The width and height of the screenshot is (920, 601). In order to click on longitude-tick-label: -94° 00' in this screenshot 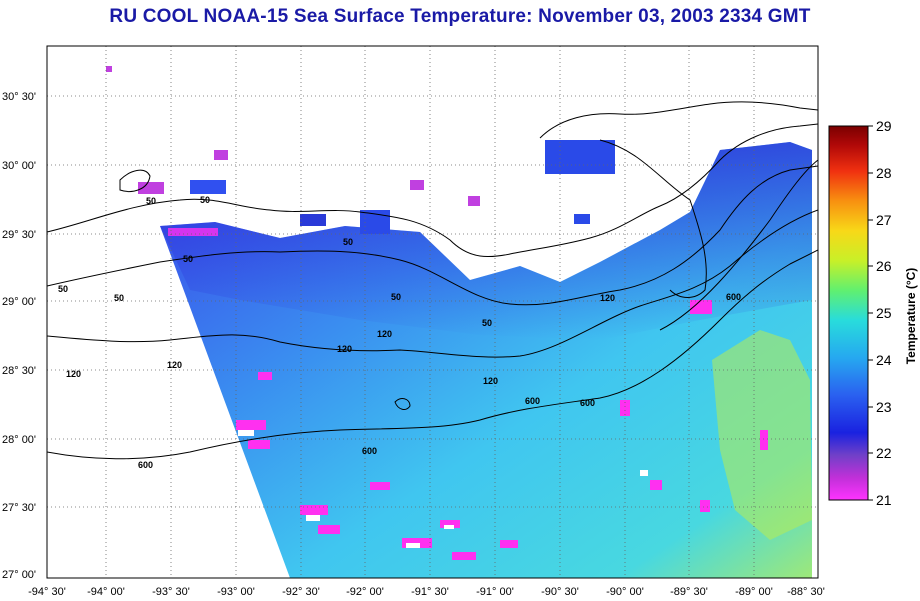, I will do `click(106, 592)`.